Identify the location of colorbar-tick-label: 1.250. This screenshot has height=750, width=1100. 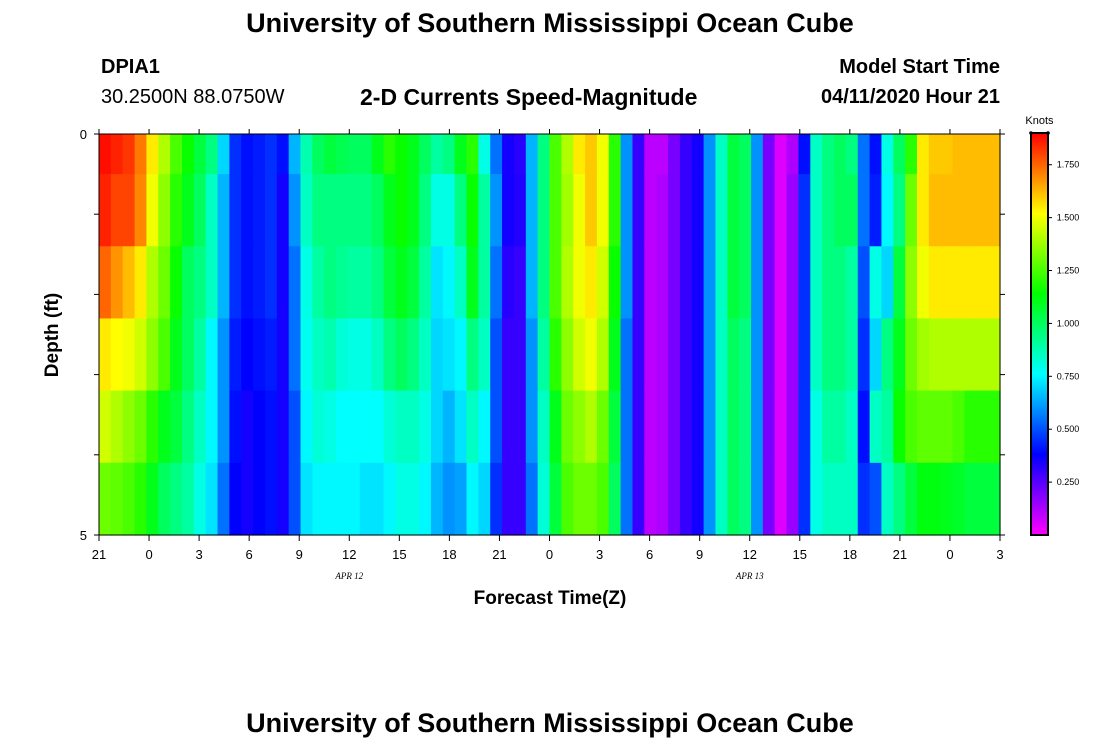
(1068, 271).